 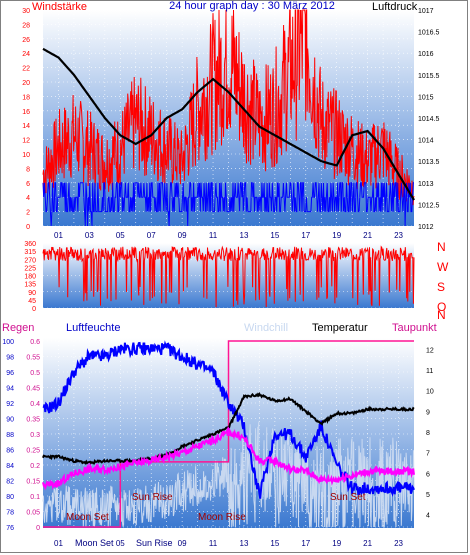 What do you see at coordinates (33, 358) in the screenshot?
I see `rain-tick-11: 0.55` at bounding box center [33, 358].